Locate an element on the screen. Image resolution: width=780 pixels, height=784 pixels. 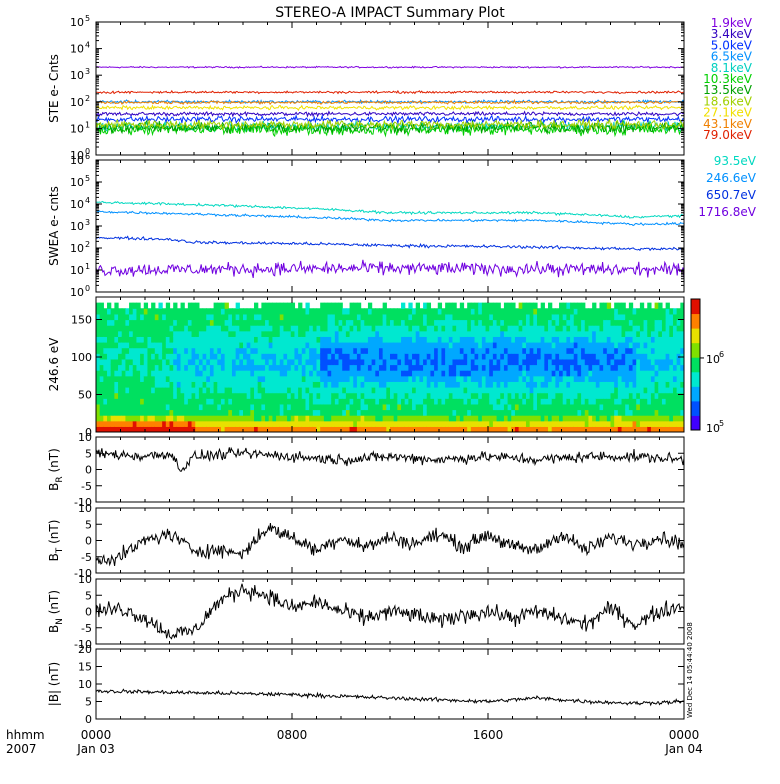
panel-bt-content is located at coordinates (390, 545).